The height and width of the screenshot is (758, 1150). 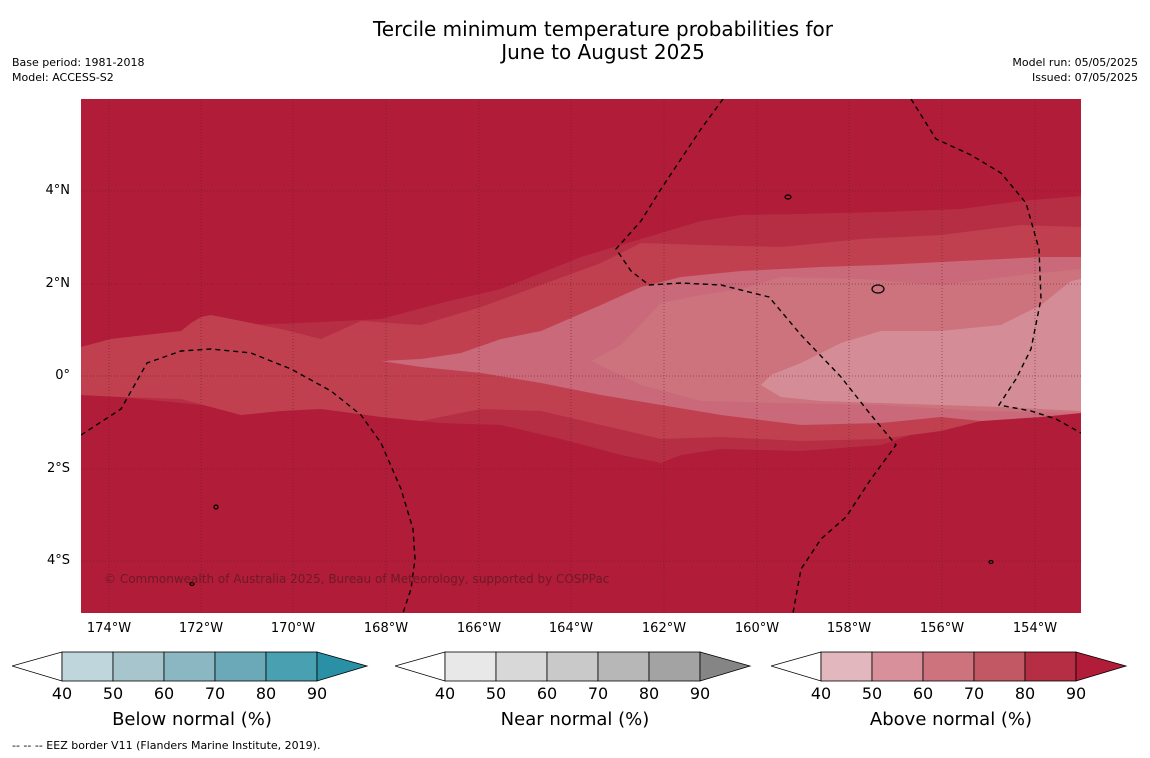 I want to click on lon-label: 160°W, so click(x=757, y=628).